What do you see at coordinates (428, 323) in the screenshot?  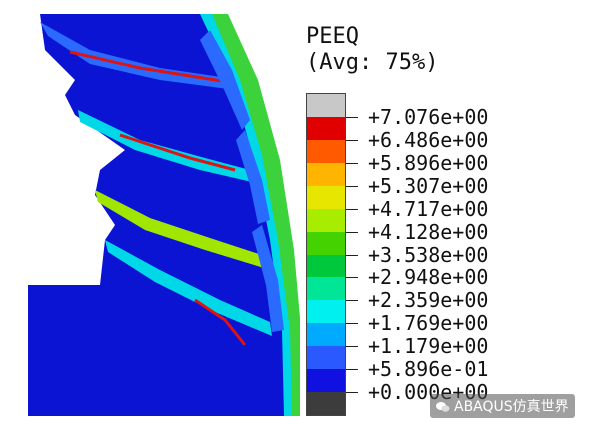 I see `legend-value: +1.769e+00` at bounding box center [428, 323].